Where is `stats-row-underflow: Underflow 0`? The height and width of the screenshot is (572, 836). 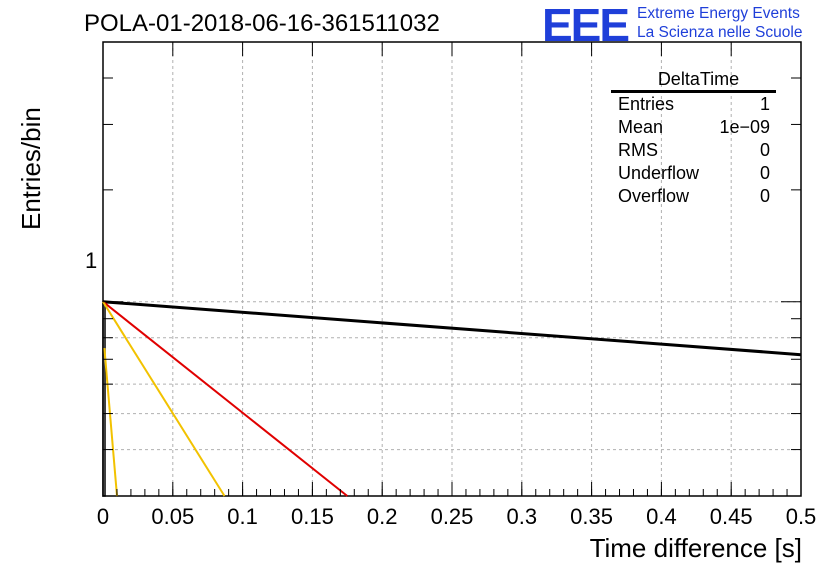
stats-row-underflow: Underflow 0 is located at coordinates (693, 173).